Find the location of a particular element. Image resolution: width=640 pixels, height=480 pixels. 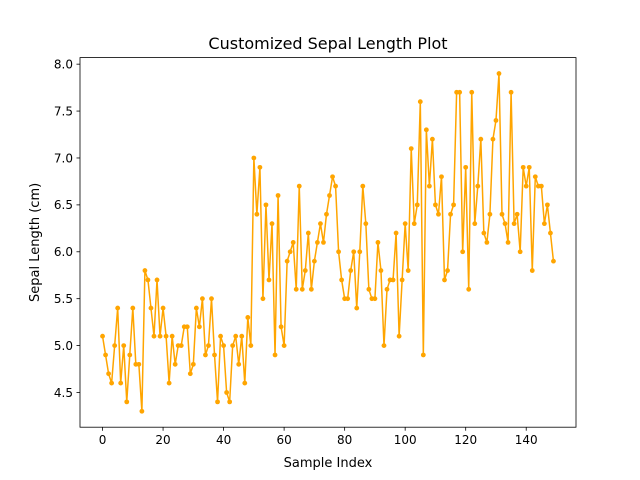

x-axis-ticks: 0 20 40 60 80 100 120 140 is located at coordinates (318, 437).